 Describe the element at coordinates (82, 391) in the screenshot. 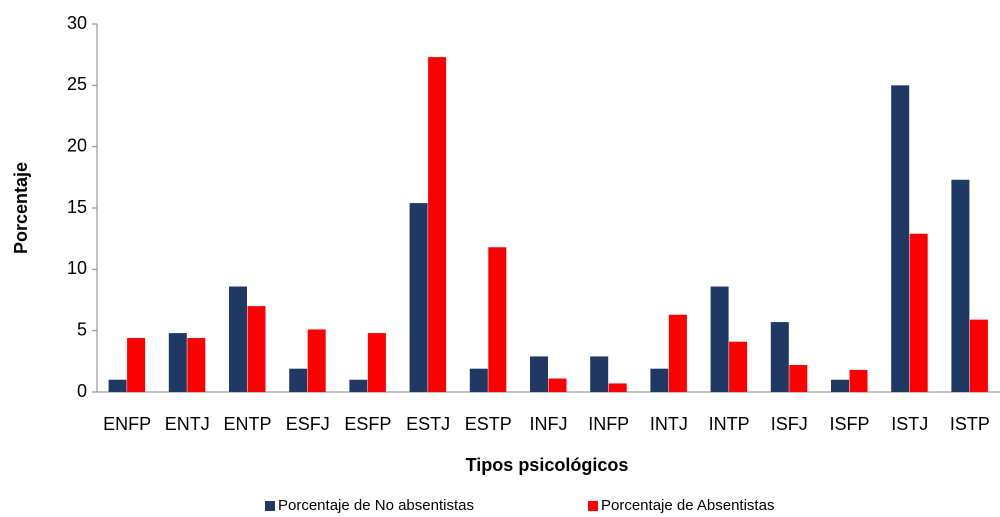

I see `y-tick-label: 0` at that location.